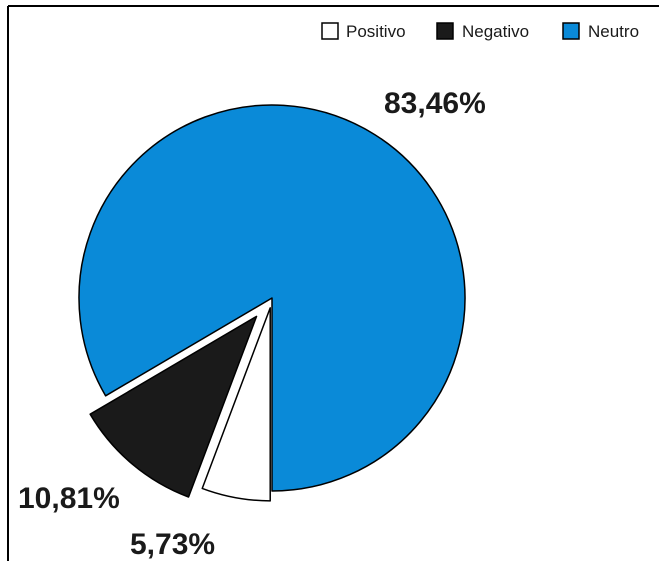  What do you see at coordinates (435, 103) in the screenshot?
I see `data-label-neutro: 83,46%` at bounding box center [435, 103].